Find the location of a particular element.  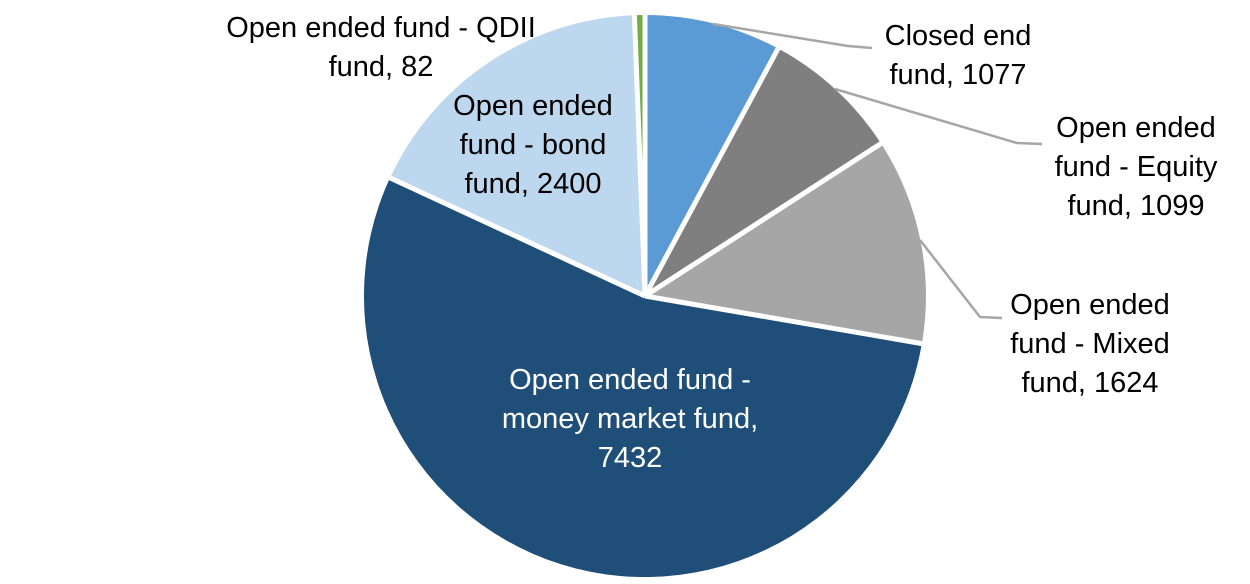

pie-slice-equity is located at coordinates (763, 172).